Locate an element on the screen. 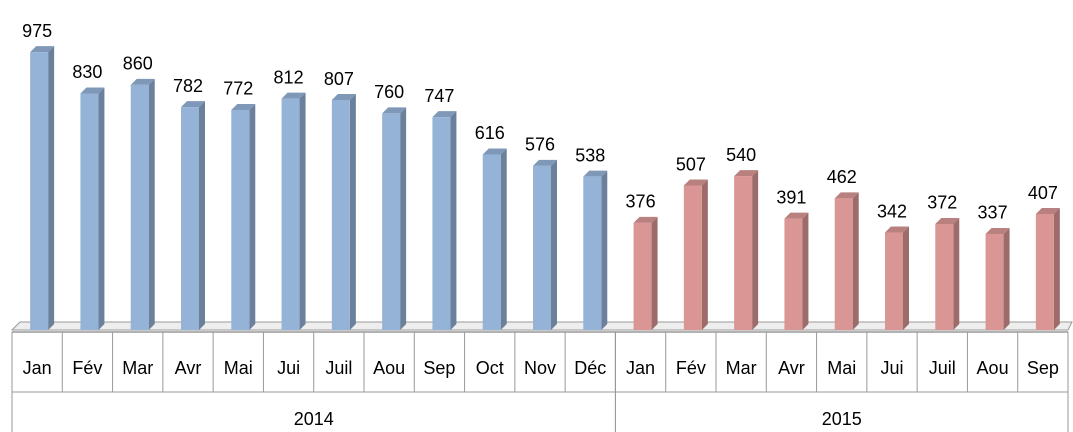 Image resolution: width=1073 pixels, height=432 pixels. value-label: 616 is located at coordinates (490, 133).